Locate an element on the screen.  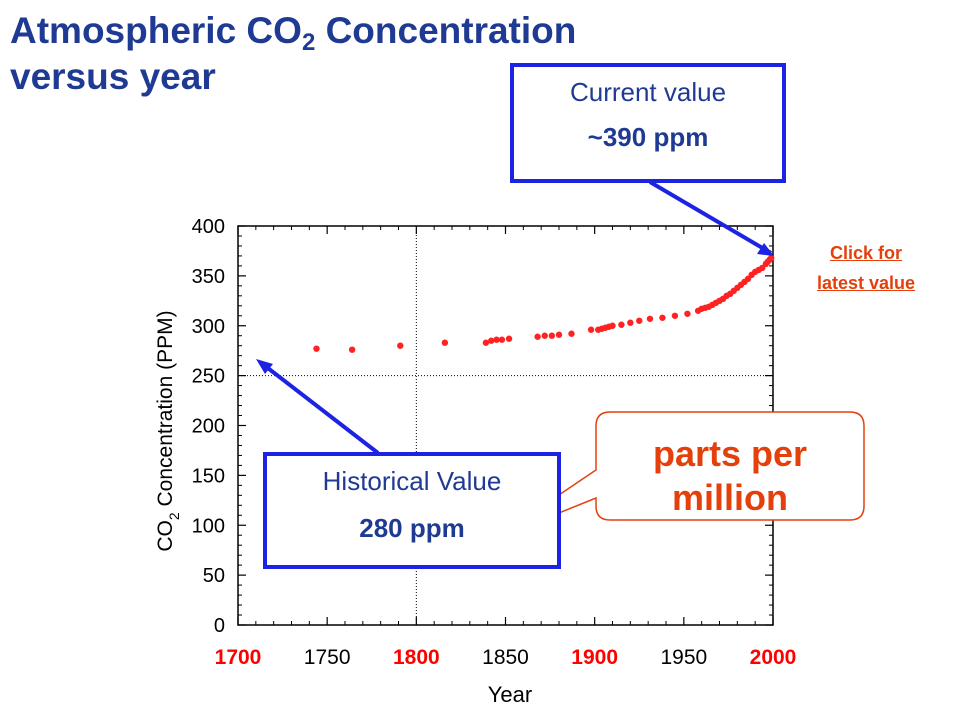
y-tick-label: 250 is located at coordinates (208, 377).